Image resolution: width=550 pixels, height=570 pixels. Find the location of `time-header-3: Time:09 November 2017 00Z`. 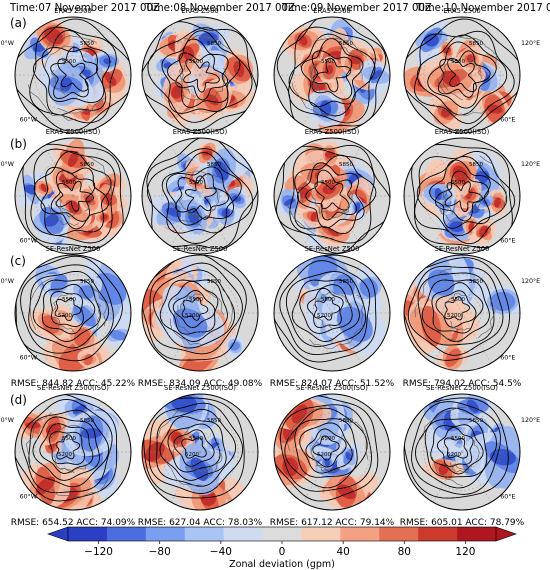

time-header-3: Time:09 November 2017 00Z is located at coordinates (356, 8).